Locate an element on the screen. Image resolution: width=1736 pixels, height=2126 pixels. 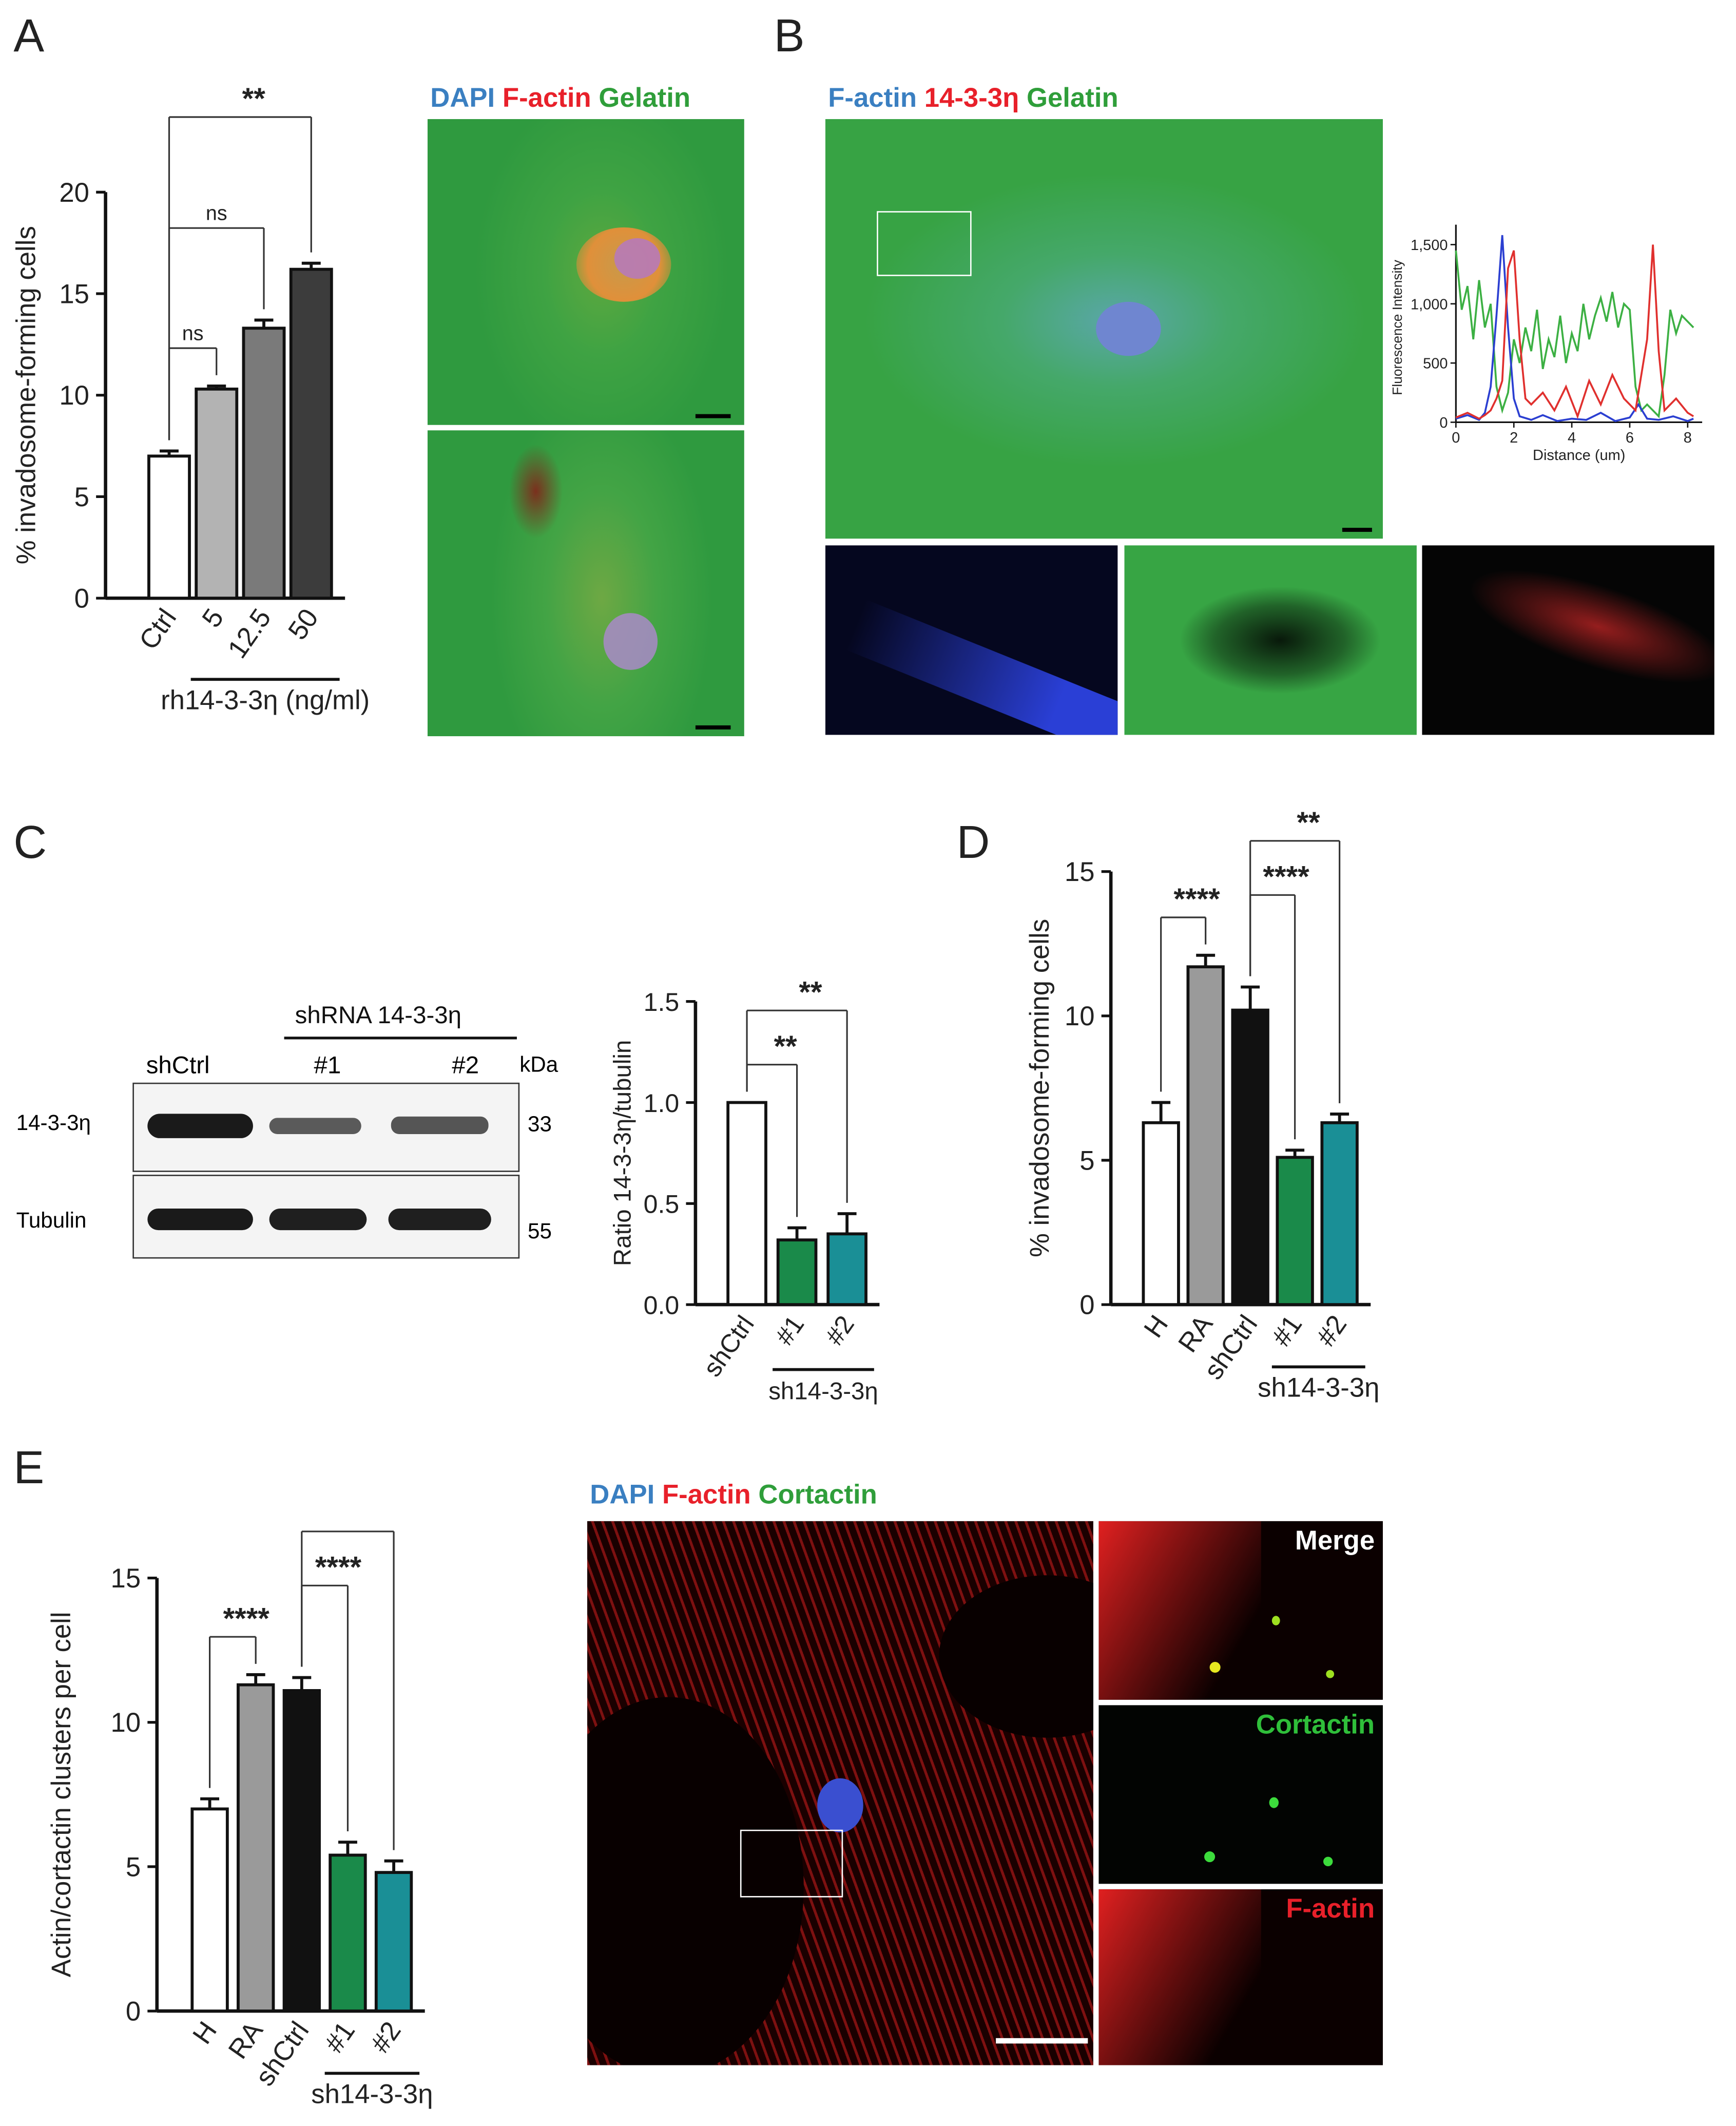
panel-letter-d: D is located at coordinates (973, 843).